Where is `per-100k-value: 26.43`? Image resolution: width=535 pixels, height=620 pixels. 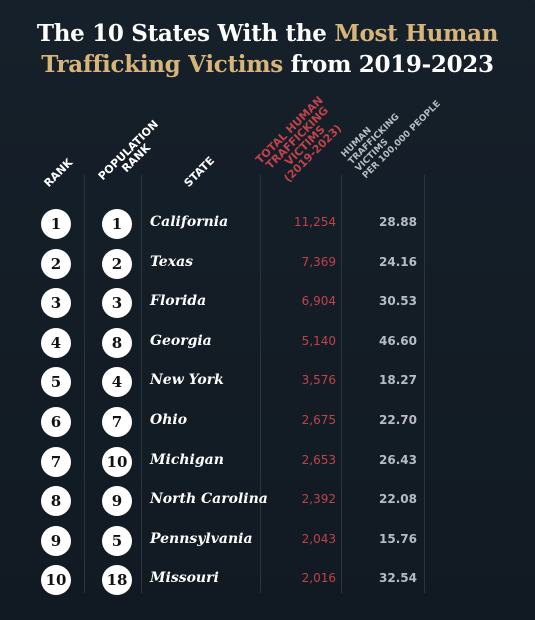
per-100k-value: 26.43 is located at coordinates (398, 459).